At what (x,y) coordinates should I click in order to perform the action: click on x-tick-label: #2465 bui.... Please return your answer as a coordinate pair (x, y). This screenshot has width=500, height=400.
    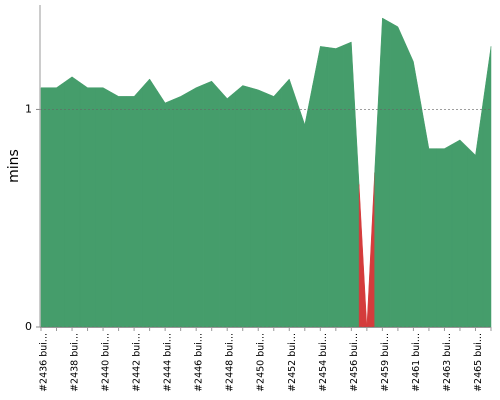
    Looking at the image, I should click on (478, 362).